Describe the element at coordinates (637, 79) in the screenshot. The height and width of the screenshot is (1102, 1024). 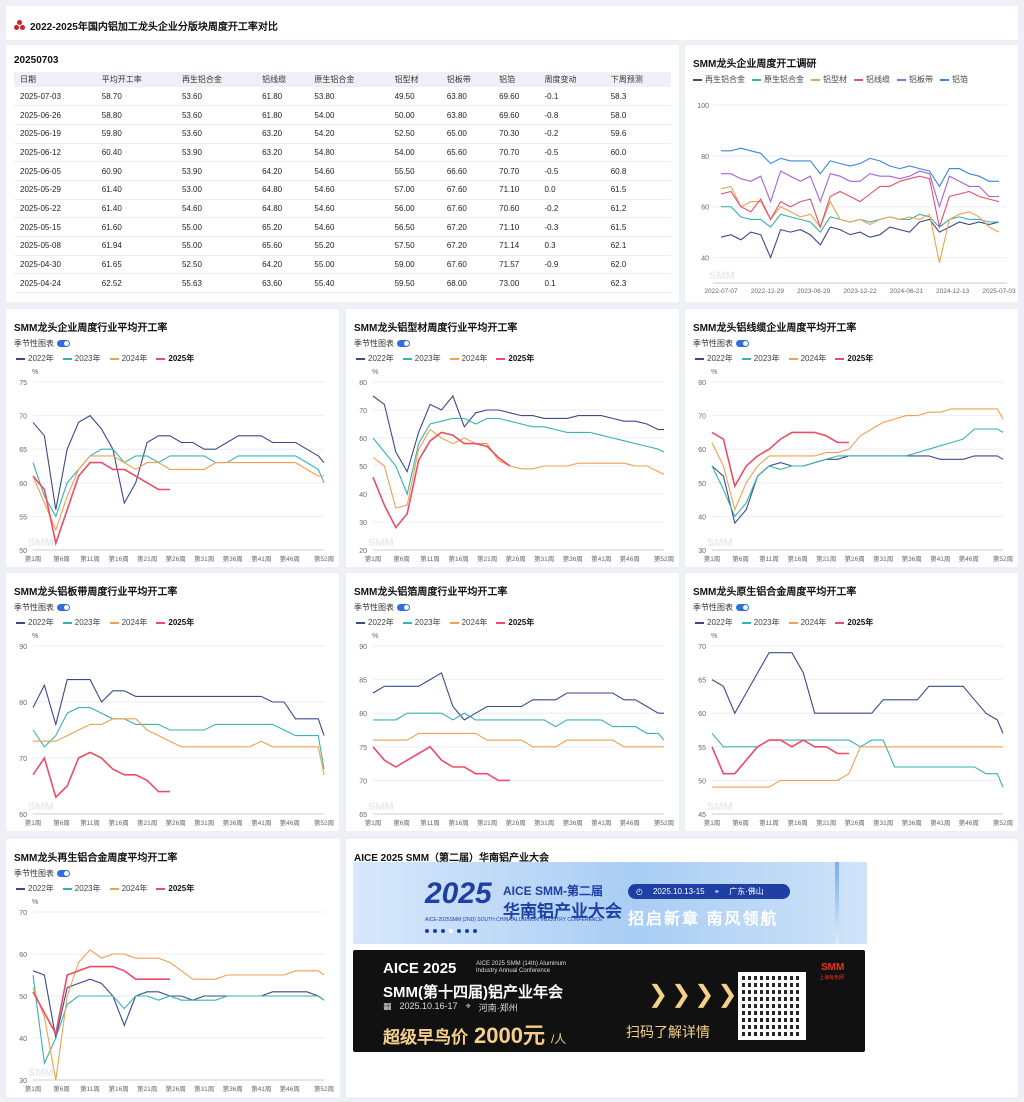
I see `column-header: 下周预测` at that location.